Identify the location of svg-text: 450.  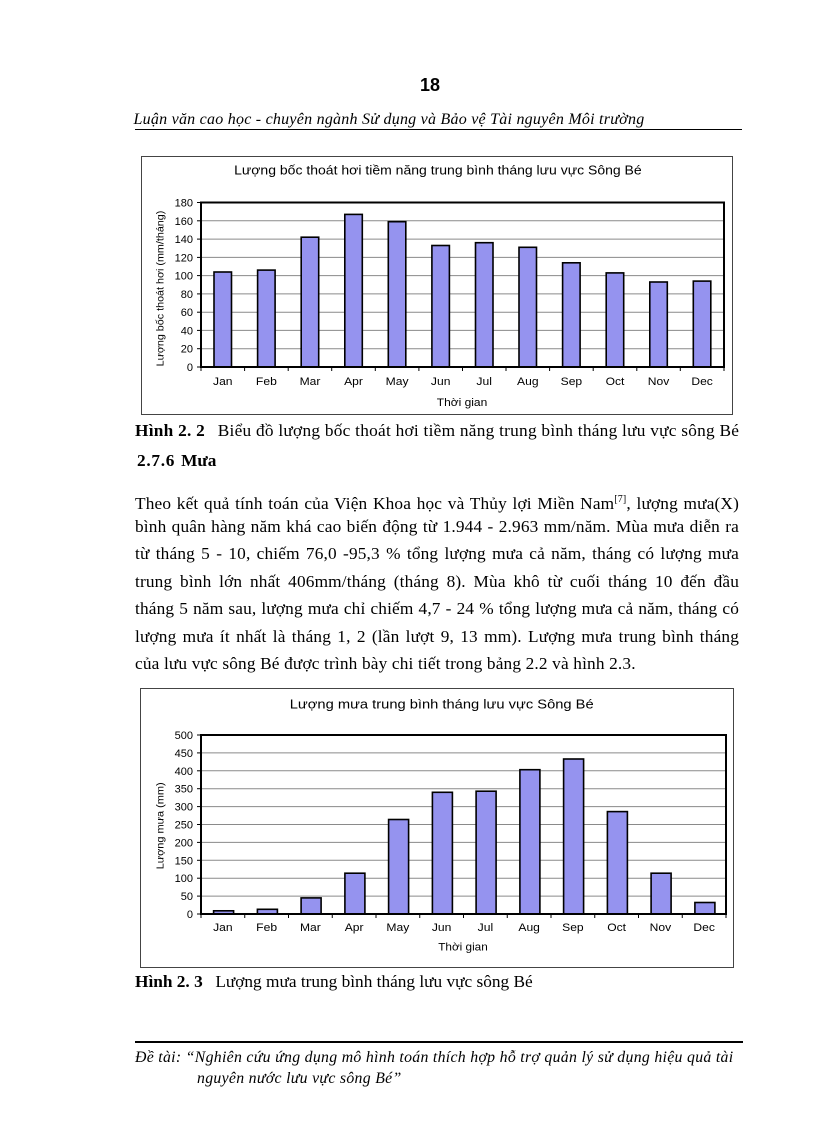
(184, 754).